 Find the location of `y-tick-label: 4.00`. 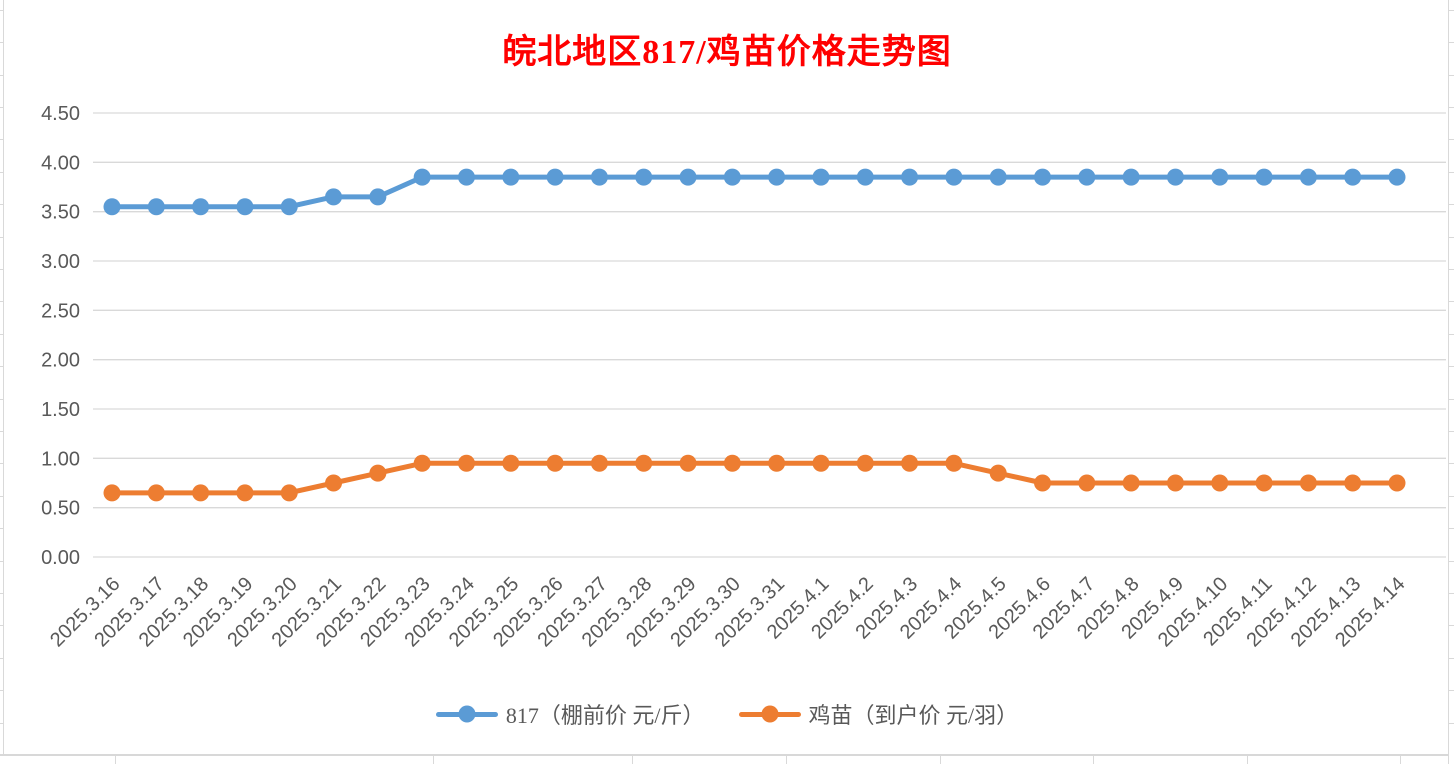

y-tick-label: 4.00 is located at coordinates (60, 163).